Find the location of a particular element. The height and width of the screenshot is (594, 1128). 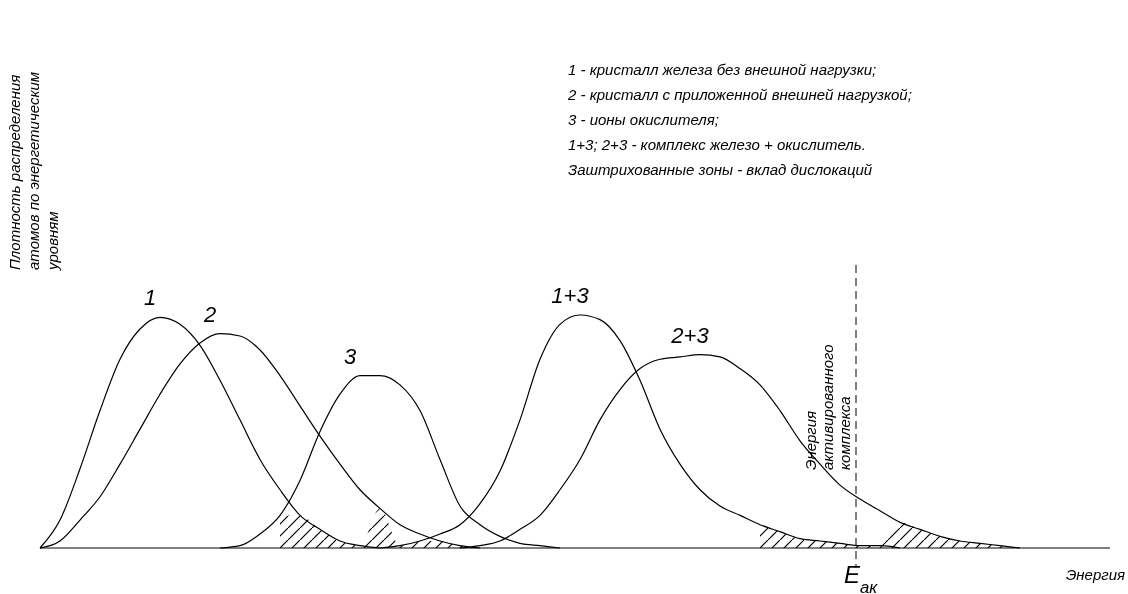

series-label: 3 is located at coordinates (350, 356).